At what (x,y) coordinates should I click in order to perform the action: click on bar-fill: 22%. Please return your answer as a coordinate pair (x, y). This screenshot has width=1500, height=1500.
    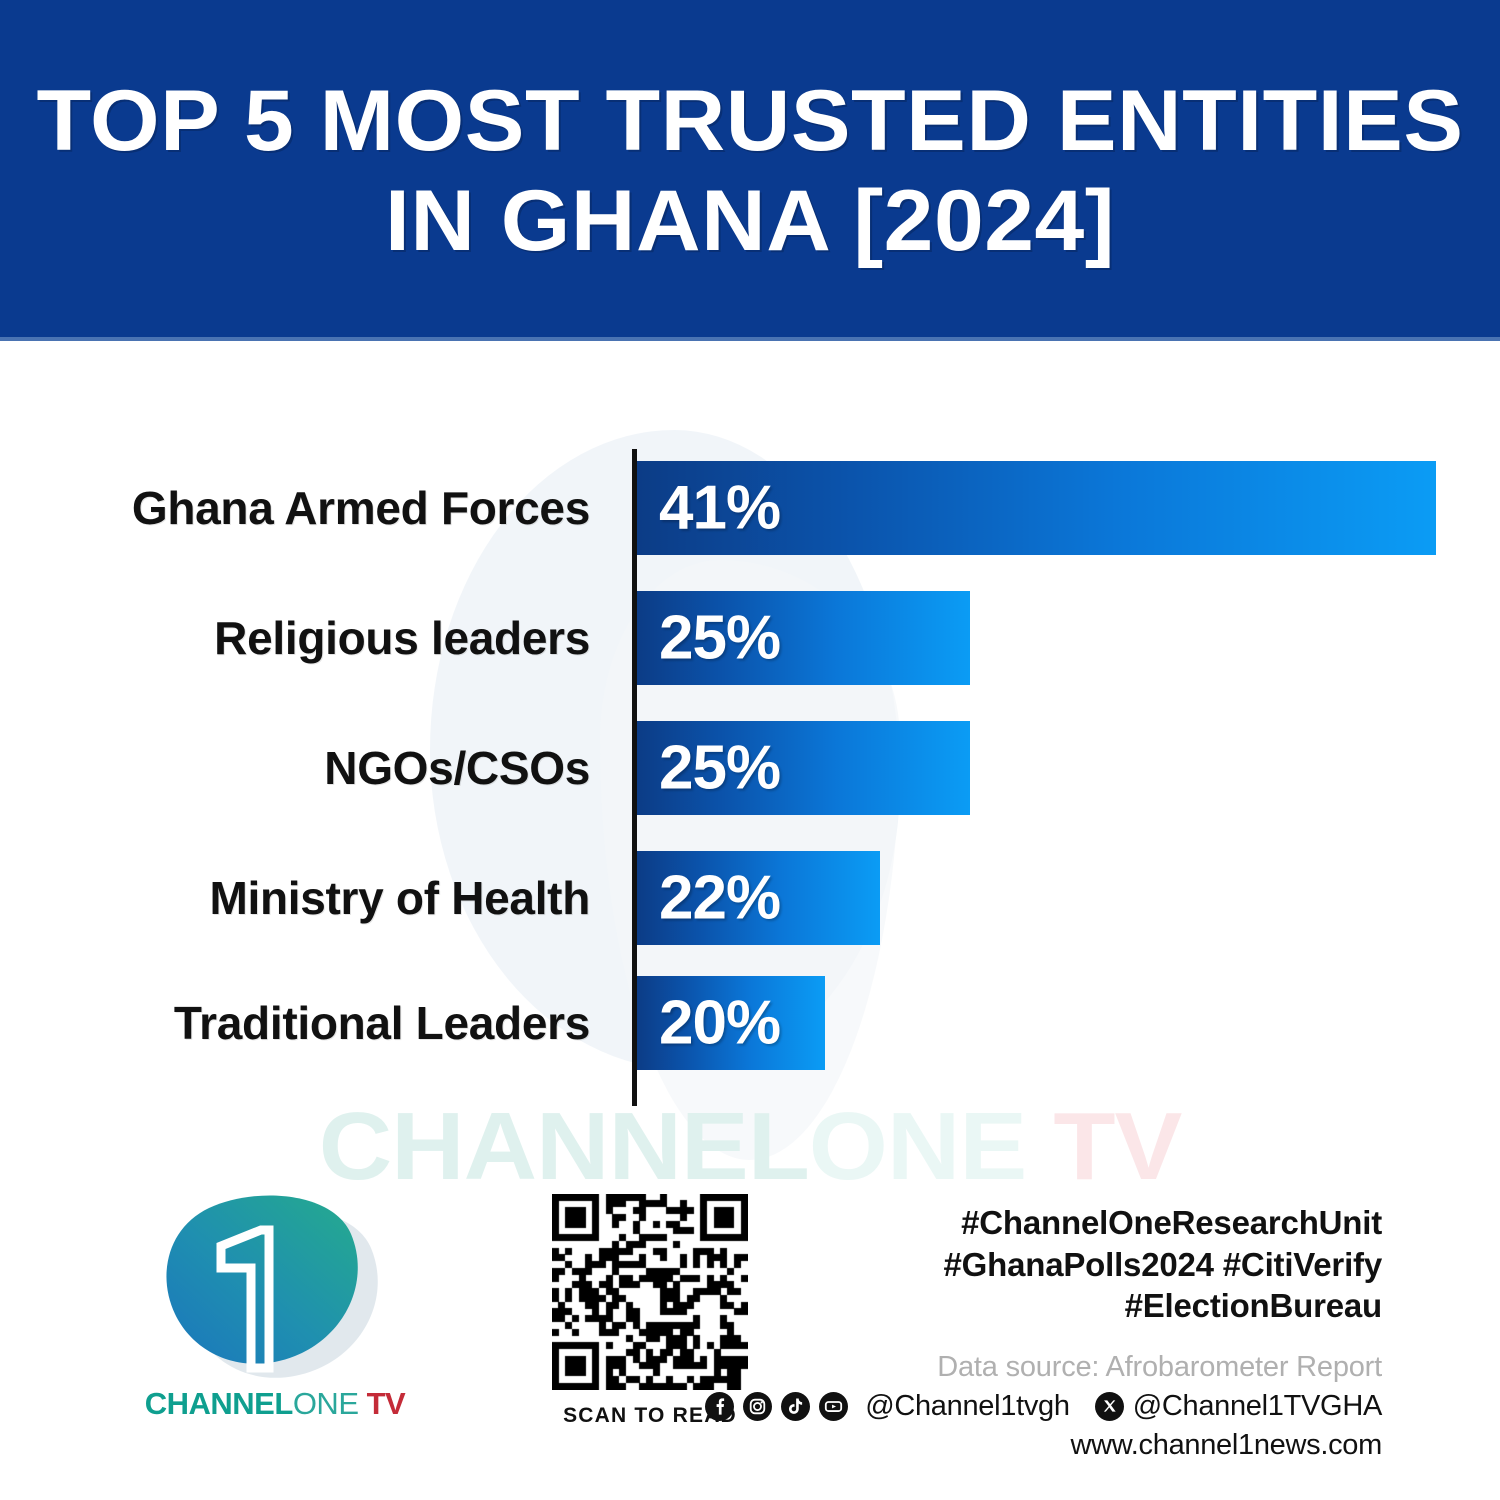
    Looking at the image, I should click on (758, 898).